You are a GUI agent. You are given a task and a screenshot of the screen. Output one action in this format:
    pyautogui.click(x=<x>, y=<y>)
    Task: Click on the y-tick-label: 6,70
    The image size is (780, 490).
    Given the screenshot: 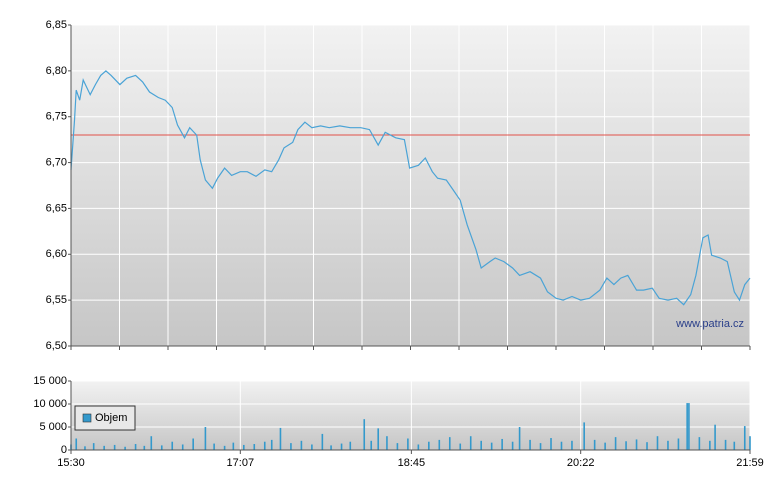 What is the action you would take?
    pyautogui.click(x=56, y=162)
    